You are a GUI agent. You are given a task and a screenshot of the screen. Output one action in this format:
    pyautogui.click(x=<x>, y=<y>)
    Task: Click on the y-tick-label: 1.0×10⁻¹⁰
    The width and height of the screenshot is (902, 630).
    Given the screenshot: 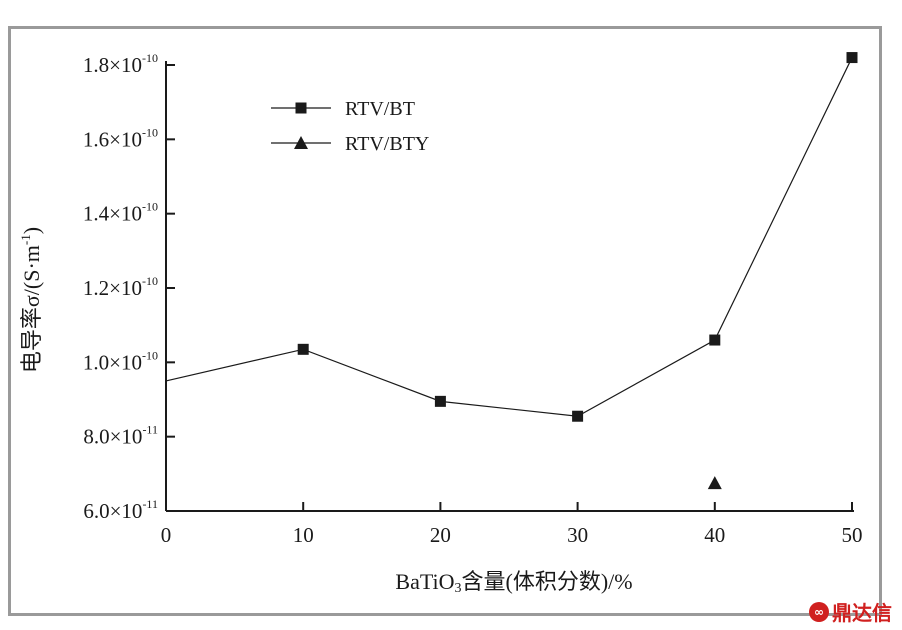 What is the action you would take?
    pyautogui.click(x=120, y=361)
    